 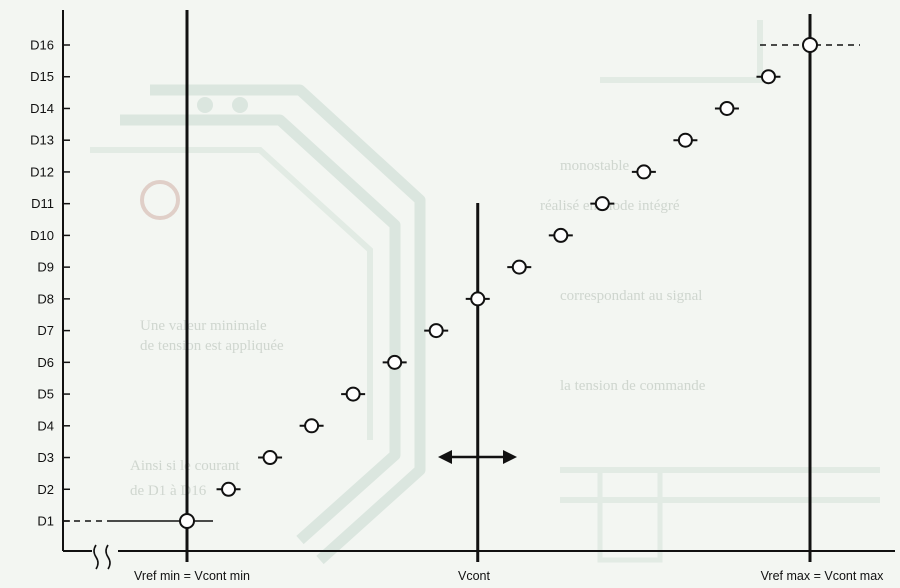 What do you see at coordinates (823, 576) in the screenshot?
I see `x-label-vref-max: Vref max = Vcont max` at bounding box center [823, 576].